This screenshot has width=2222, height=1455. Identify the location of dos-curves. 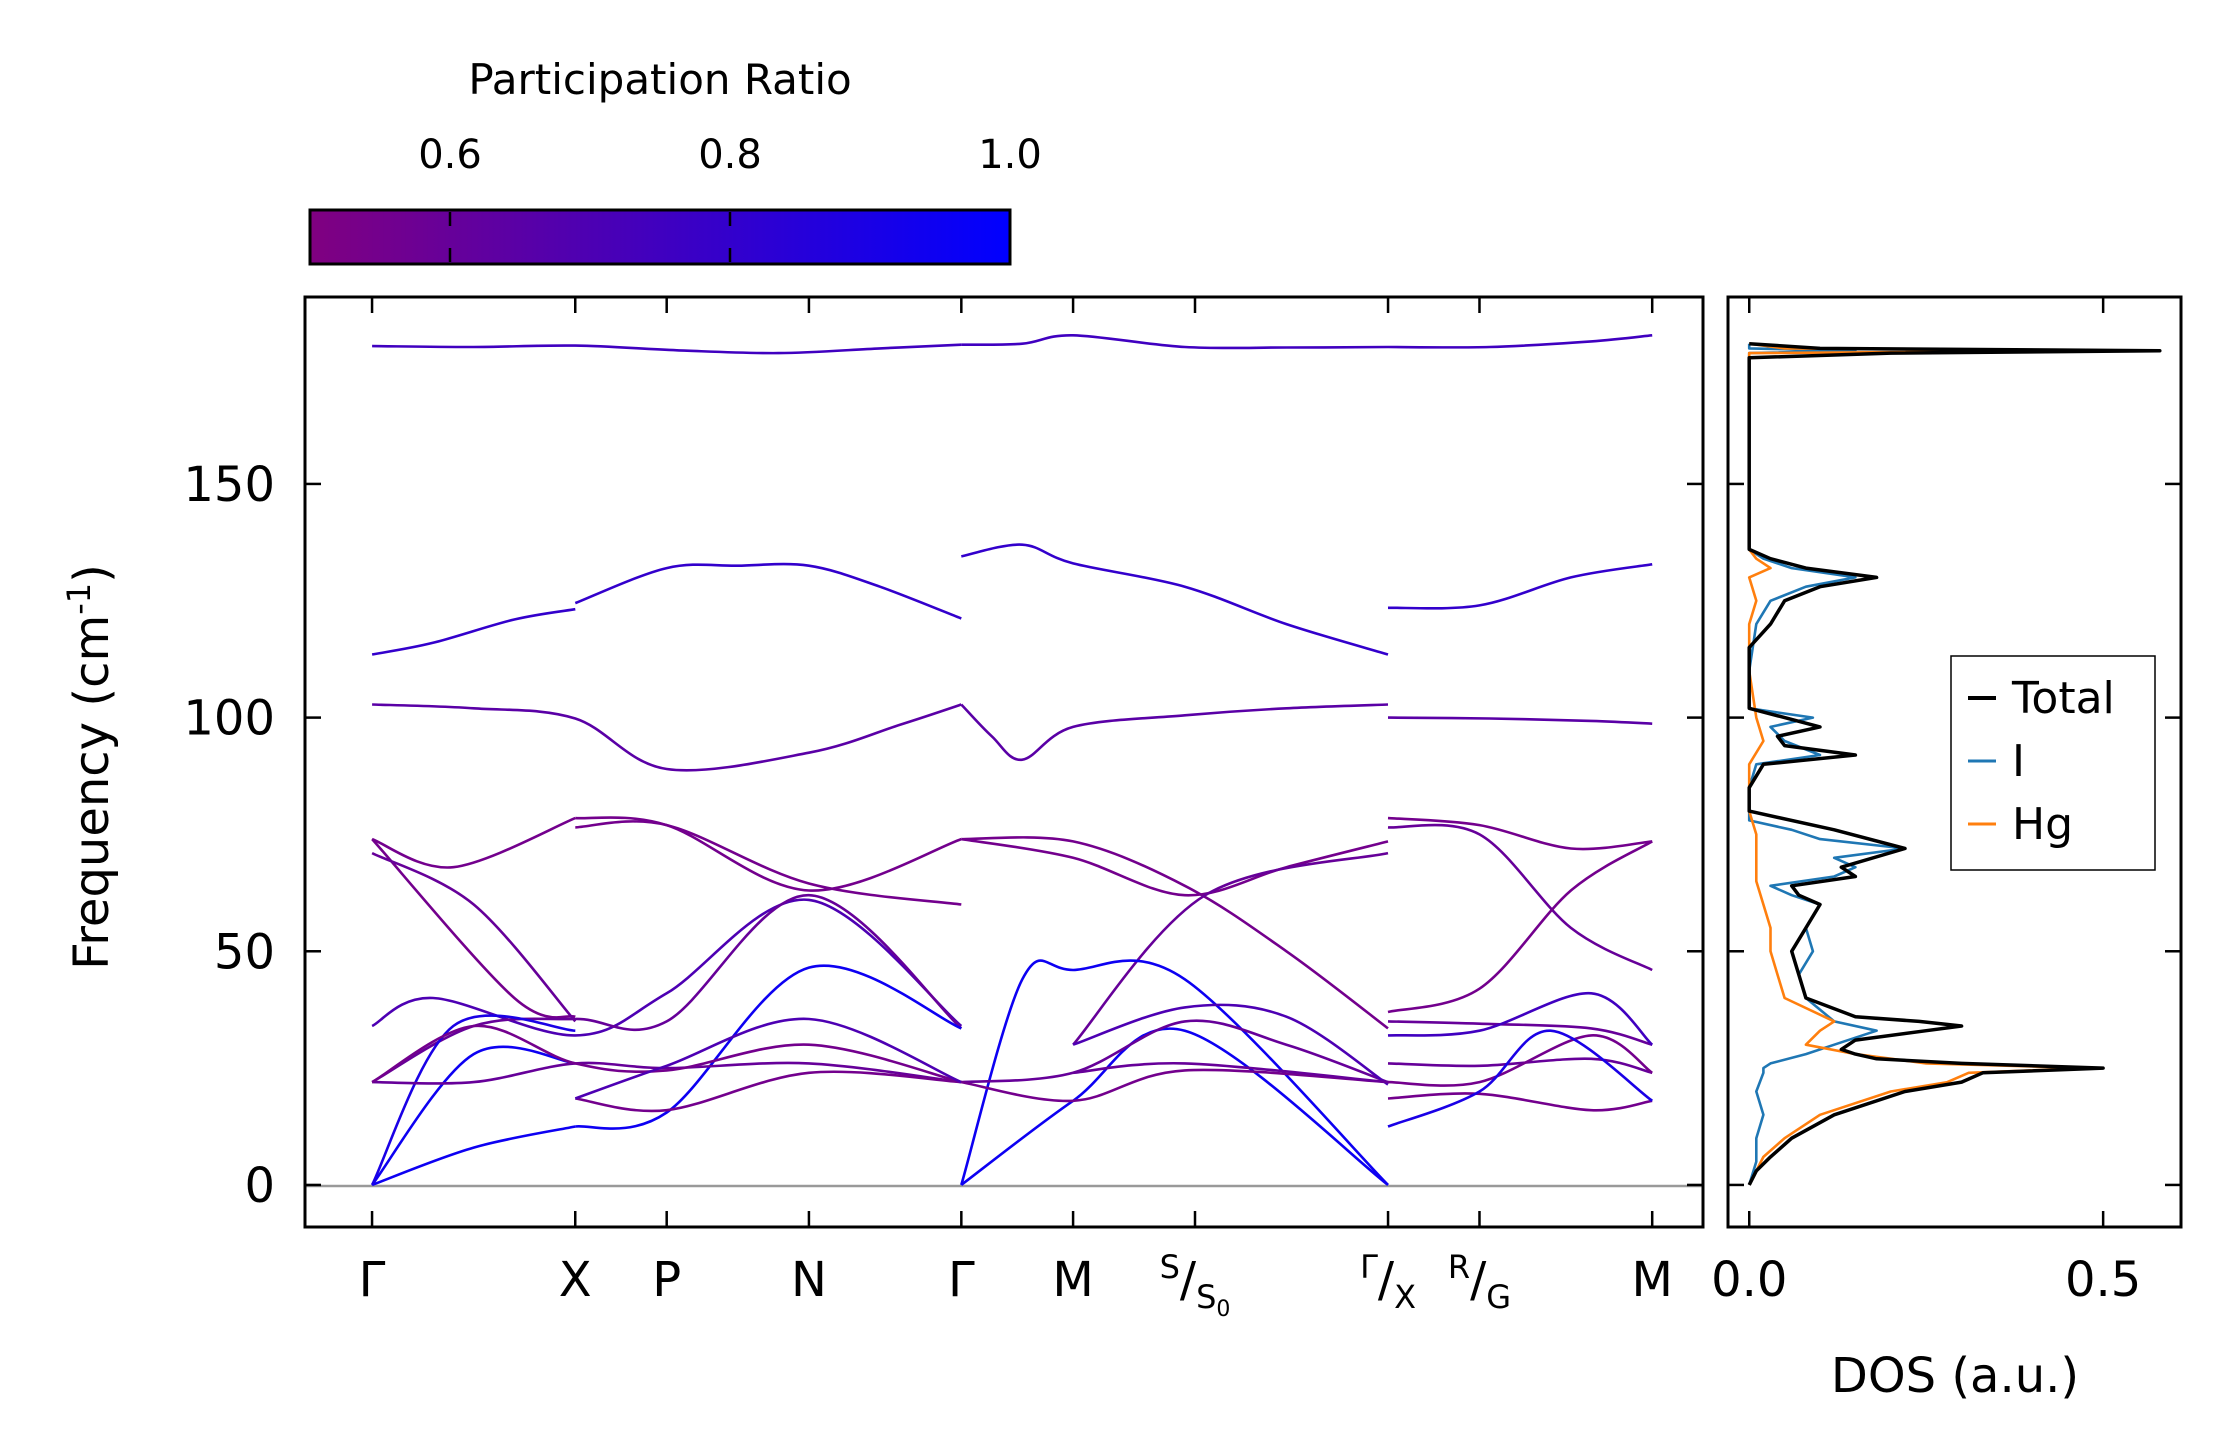
(1954, 763).